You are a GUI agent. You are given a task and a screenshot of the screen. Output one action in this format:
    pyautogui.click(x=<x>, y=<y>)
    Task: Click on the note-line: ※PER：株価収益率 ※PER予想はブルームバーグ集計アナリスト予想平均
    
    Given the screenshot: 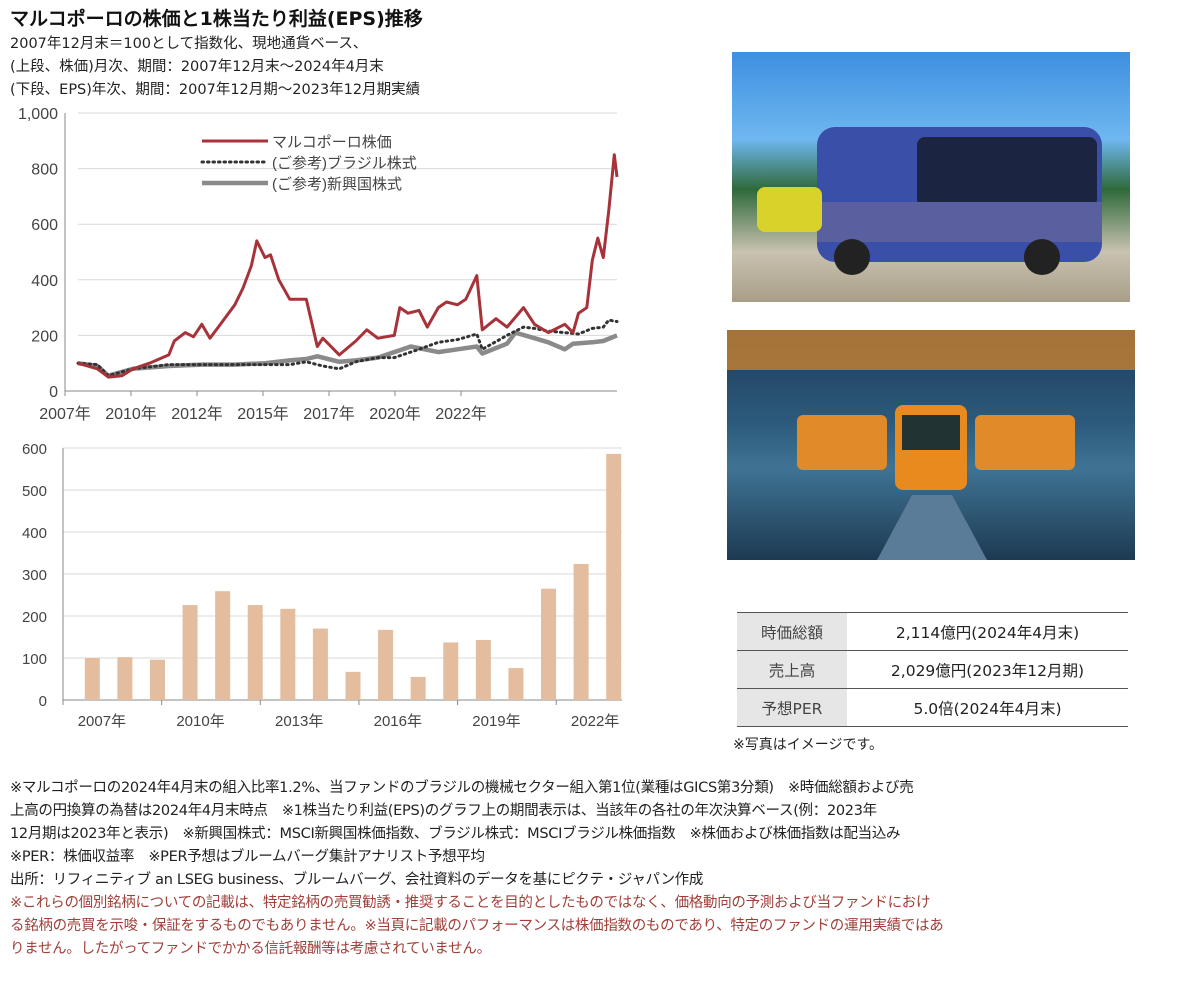 What is the action you would take?
    pyautogui.click(x=247, y=857)
    